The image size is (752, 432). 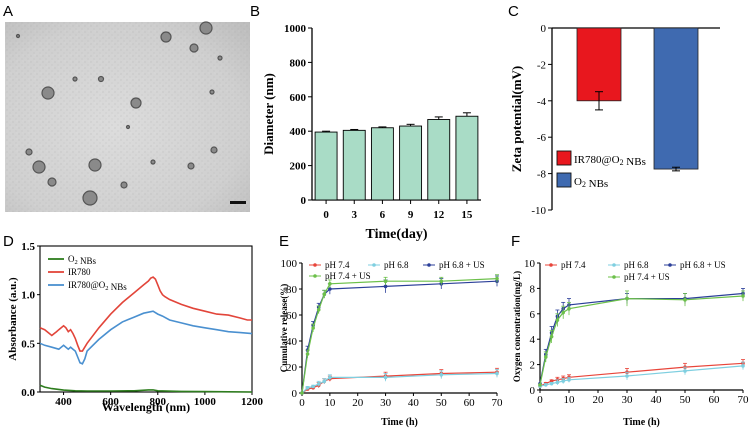 I want to click on x-tick-label: 15, so click(x=467, y=215).